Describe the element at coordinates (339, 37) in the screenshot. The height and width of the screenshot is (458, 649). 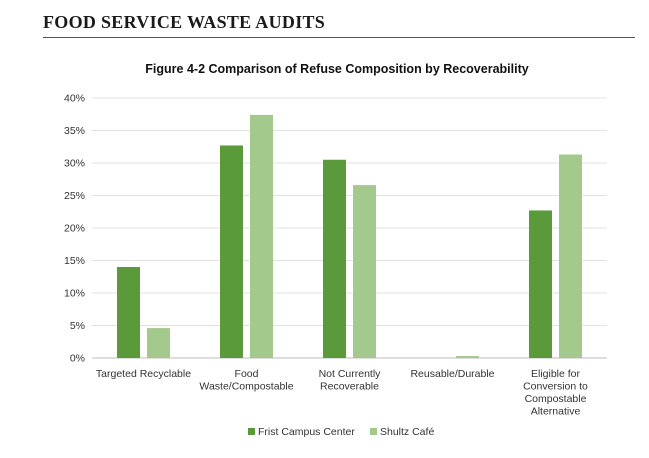
I see `header-divider` at that location.